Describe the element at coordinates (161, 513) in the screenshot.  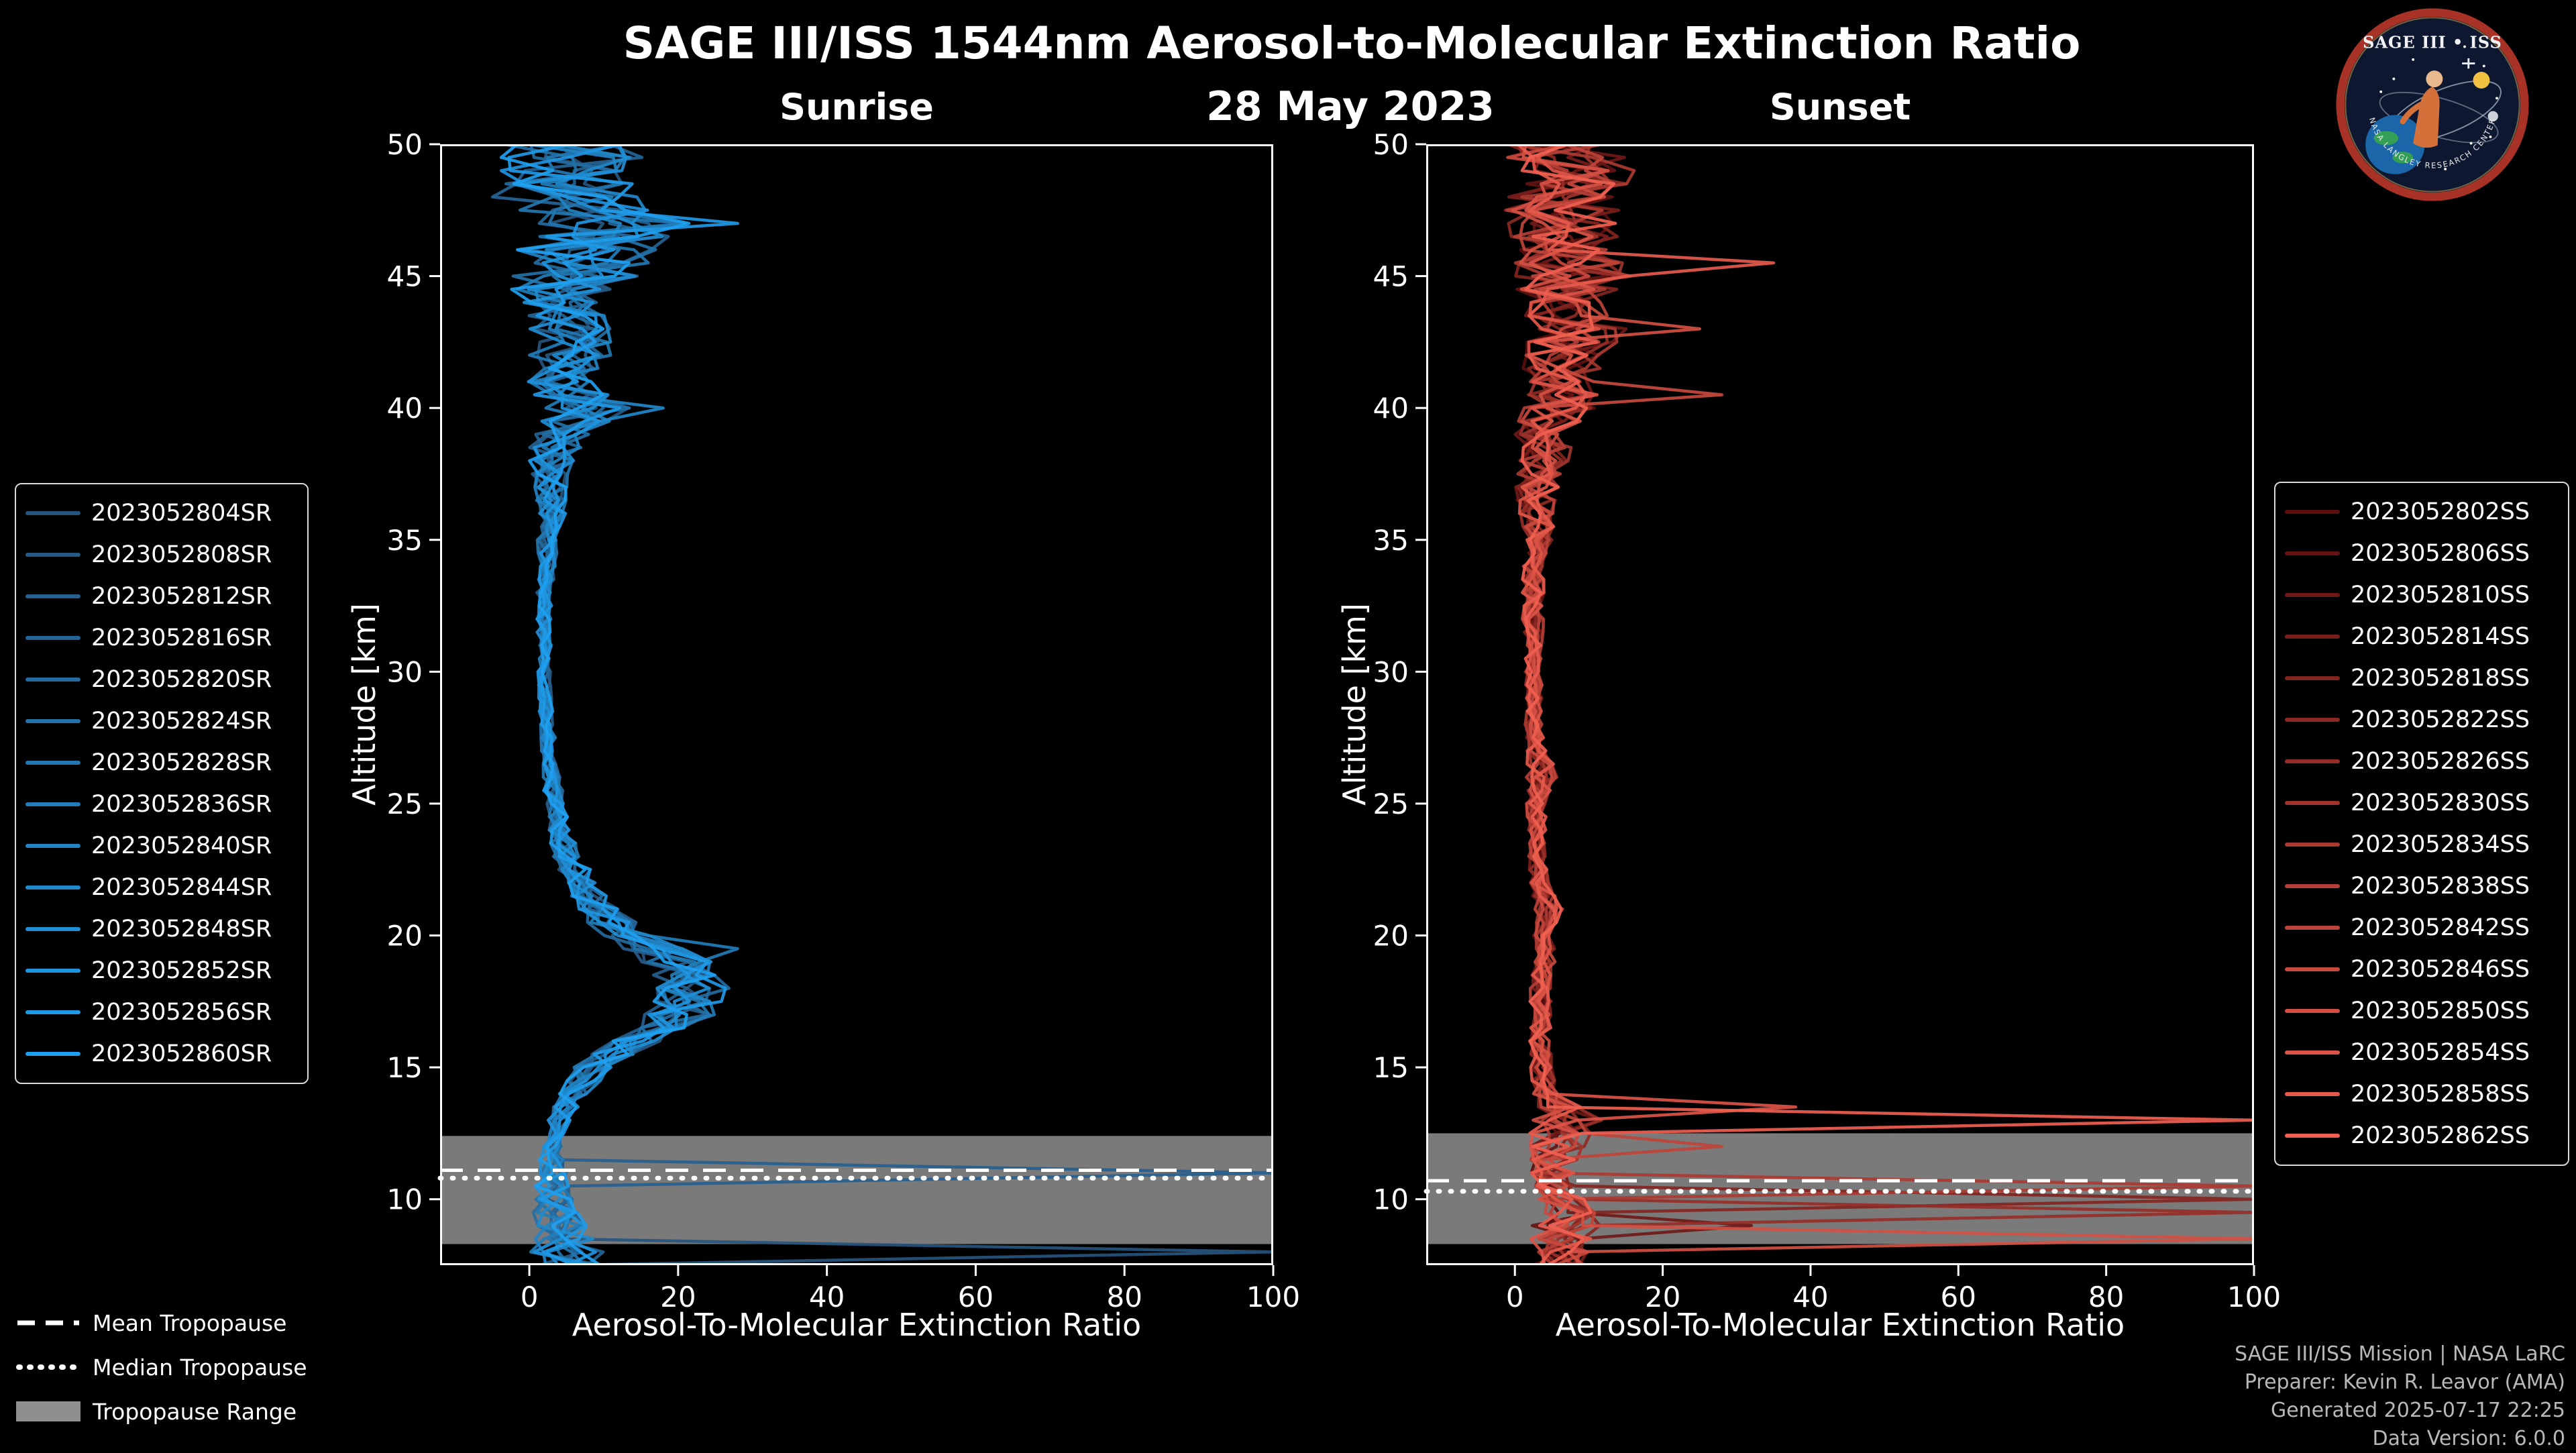
I see `legend-item: 2023052804SR` at that location.